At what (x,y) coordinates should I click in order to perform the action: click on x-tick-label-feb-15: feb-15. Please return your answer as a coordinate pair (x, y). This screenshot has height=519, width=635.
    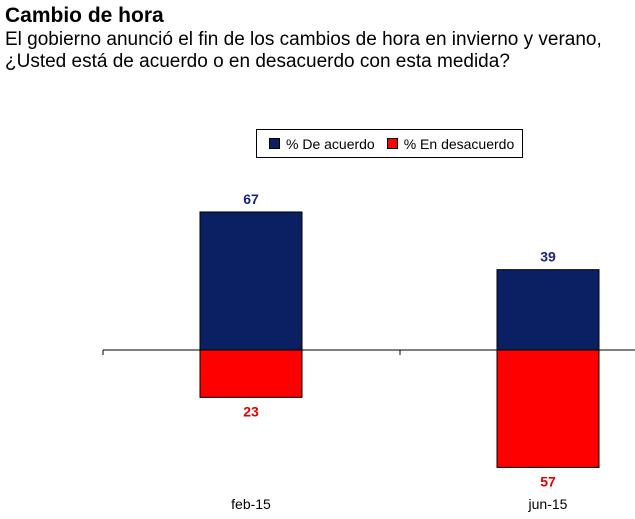
    Looking at the image, I should click on (251, 504).